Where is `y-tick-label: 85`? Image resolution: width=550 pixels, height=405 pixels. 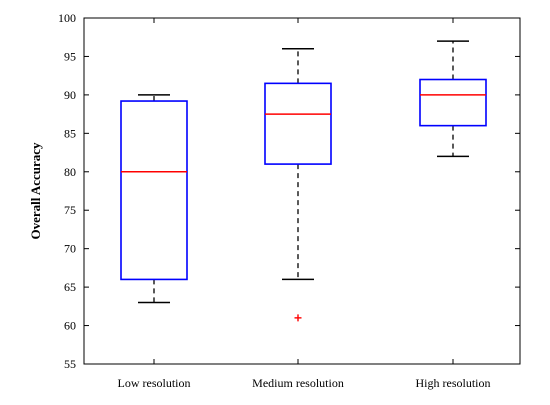
y-tick-label: 85 is located at coordinates (70, 133).